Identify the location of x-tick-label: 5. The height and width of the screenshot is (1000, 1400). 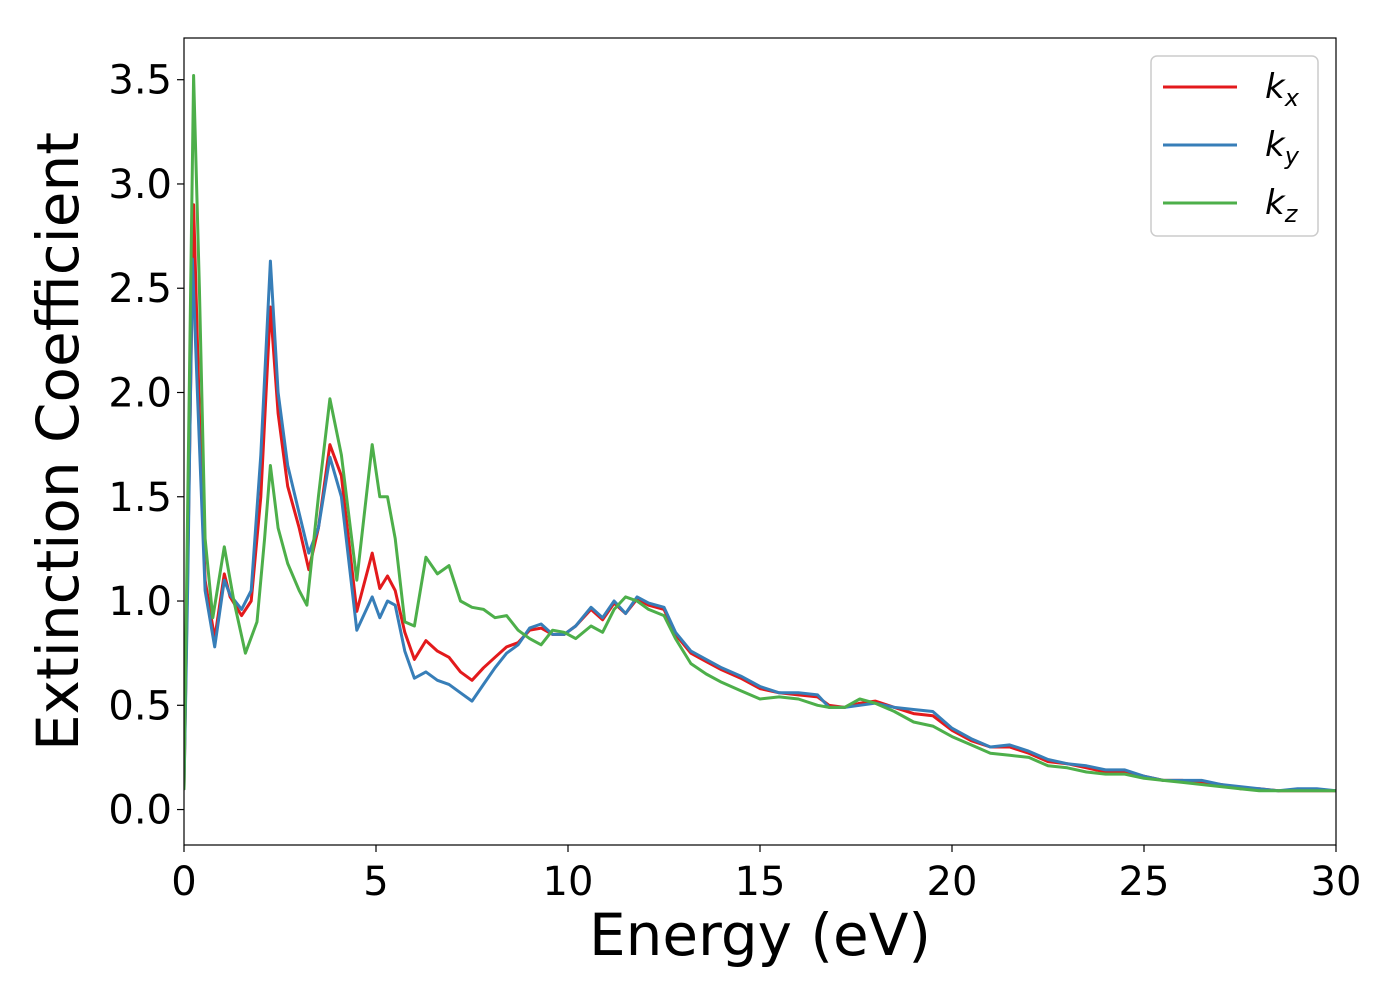
(375, 882).